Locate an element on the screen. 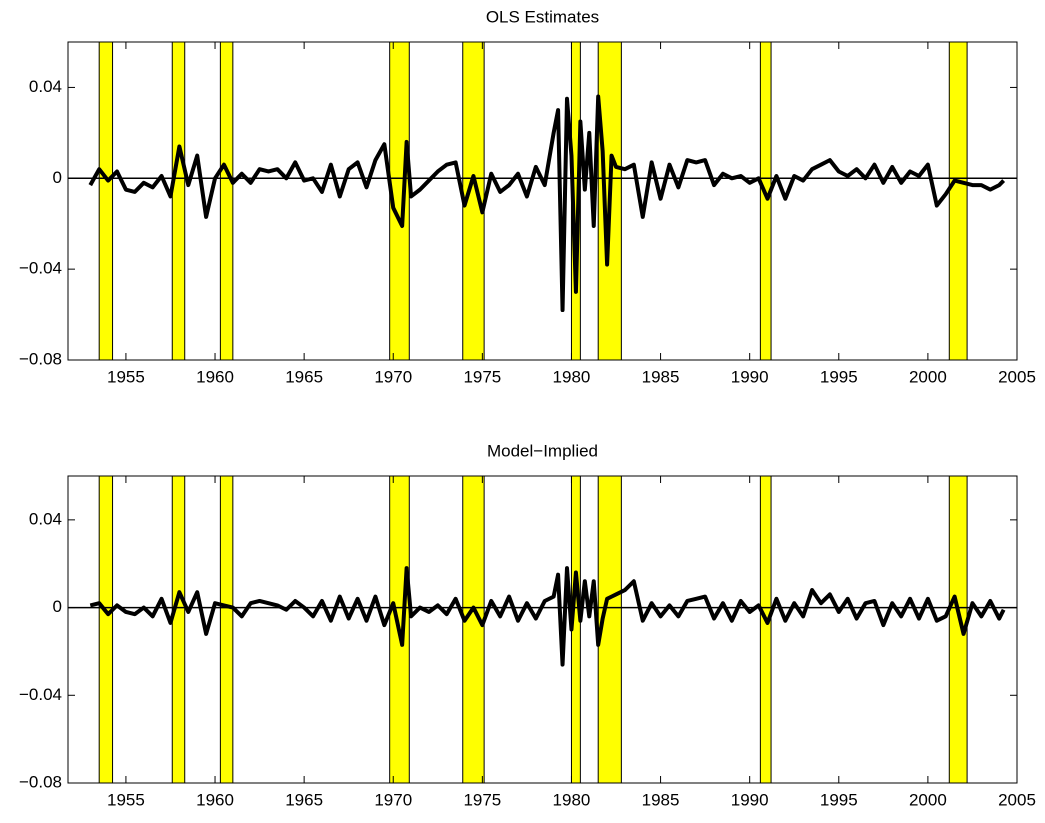 The width and height of the screenshot is (1045, 823). data-line is located at coordinates (547, 616).